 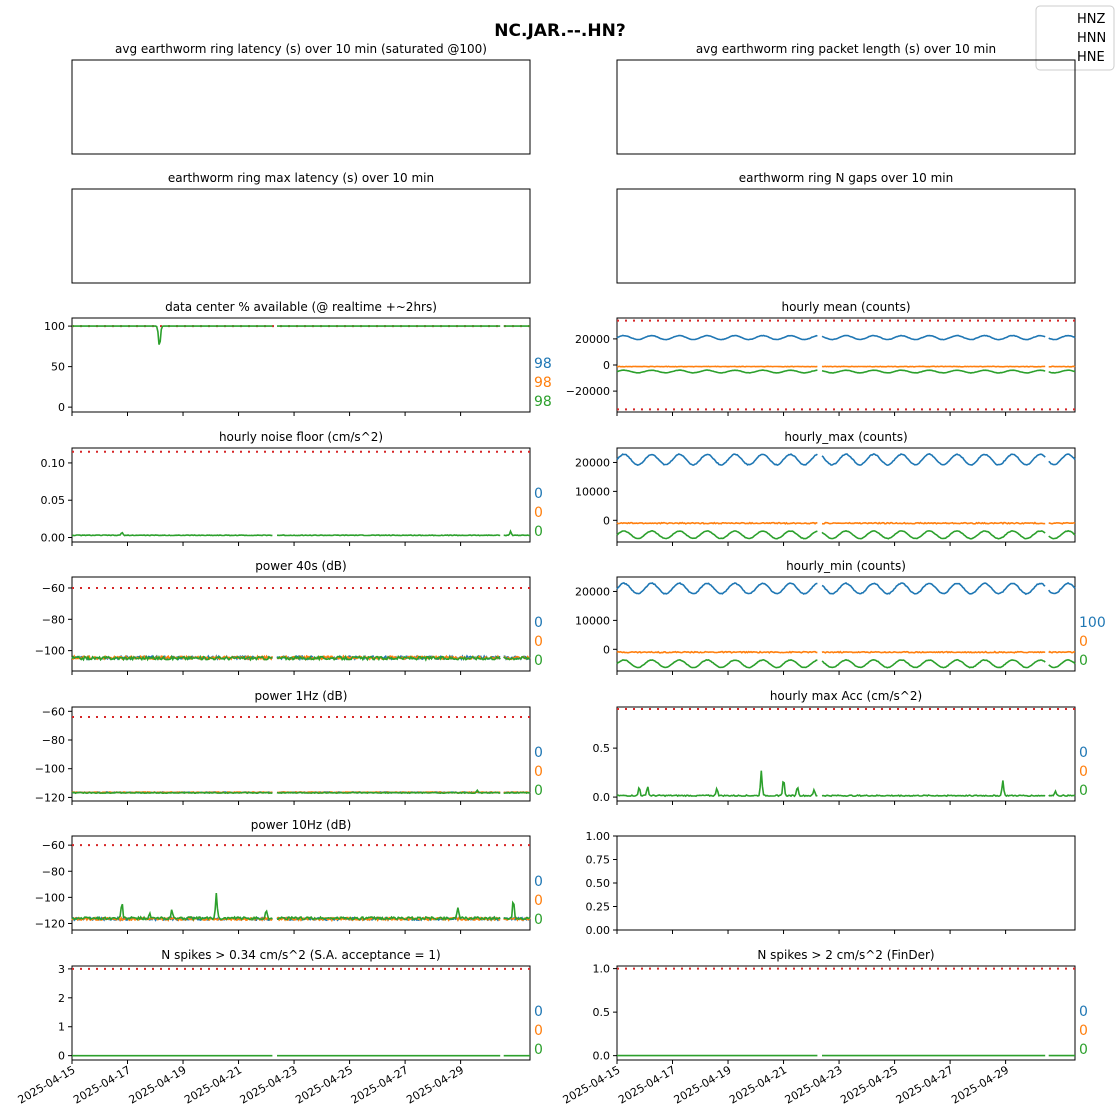 What do you see at coordinates (845, 437) in the screenshot?
I see `subplot-title: hourly_max (counts)` at bounding box center [845, 437].